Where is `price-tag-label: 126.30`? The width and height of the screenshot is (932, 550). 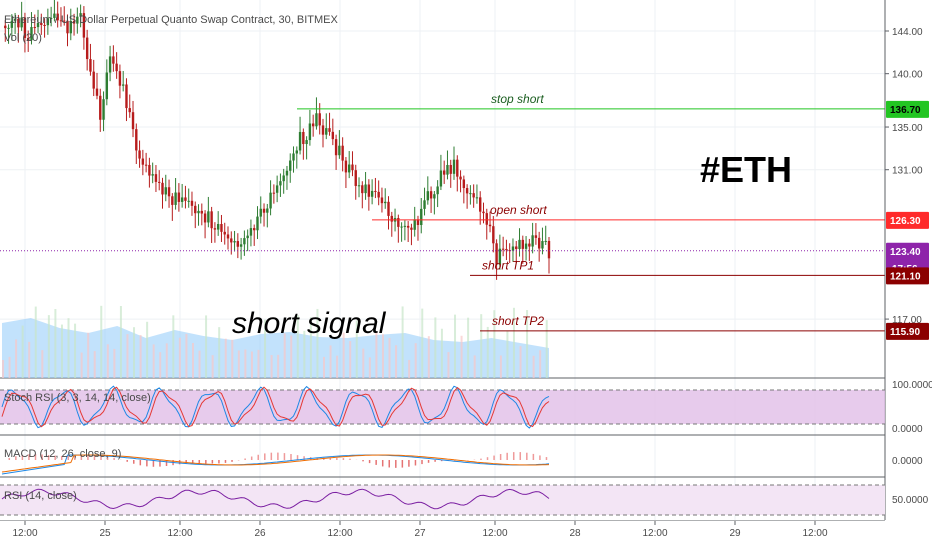
price-tag-label: 126.30 is located at coordinates (905, 221).